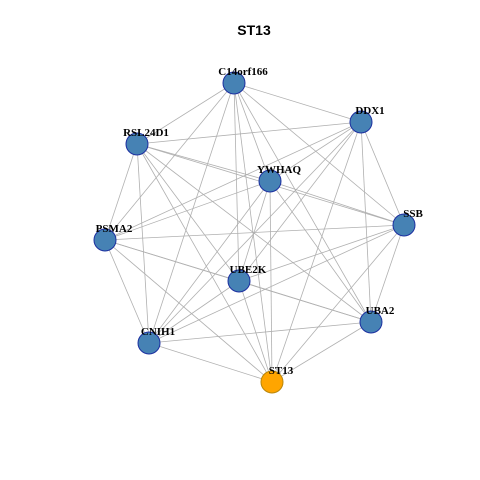 This screenshot has height=480, width=480. I want to click on title: ST13, so click(254, 30).